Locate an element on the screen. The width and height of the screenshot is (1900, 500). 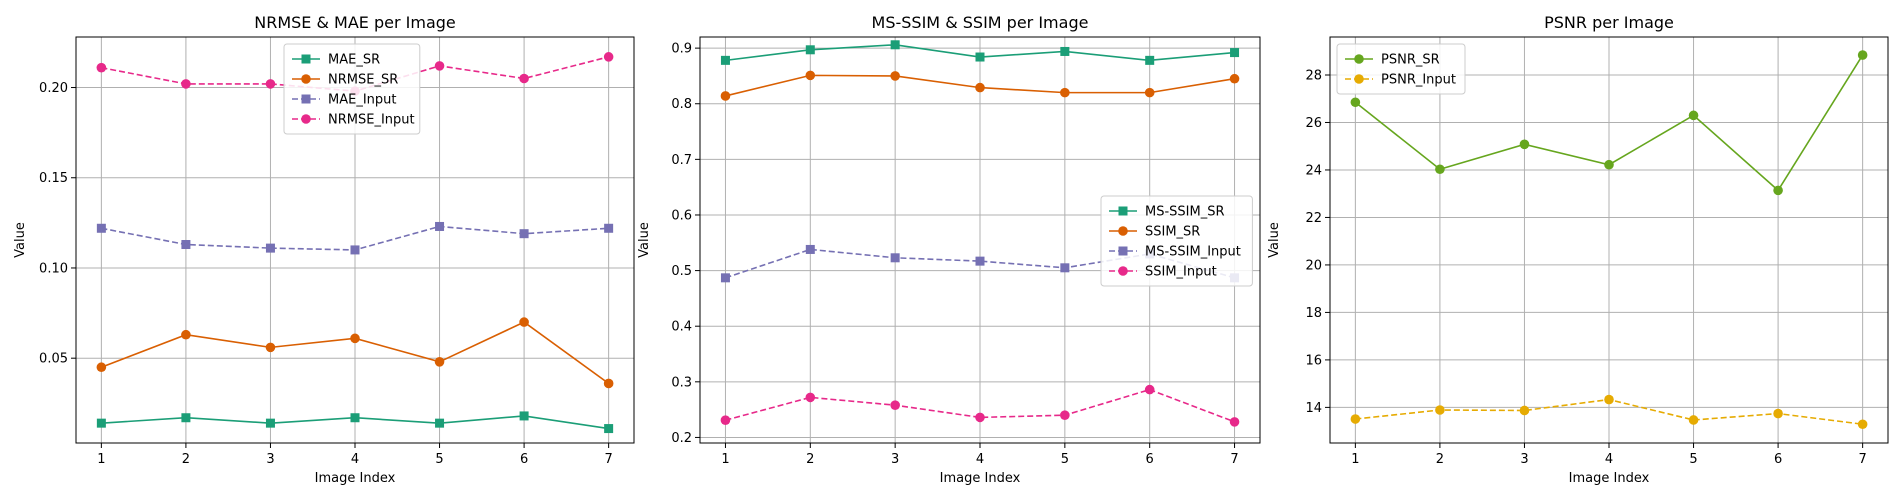
legend: MS-SSIM_SR SSIM_SR MS-SSIM_Input SSIM_Input is located at coordinates (1176, 241).